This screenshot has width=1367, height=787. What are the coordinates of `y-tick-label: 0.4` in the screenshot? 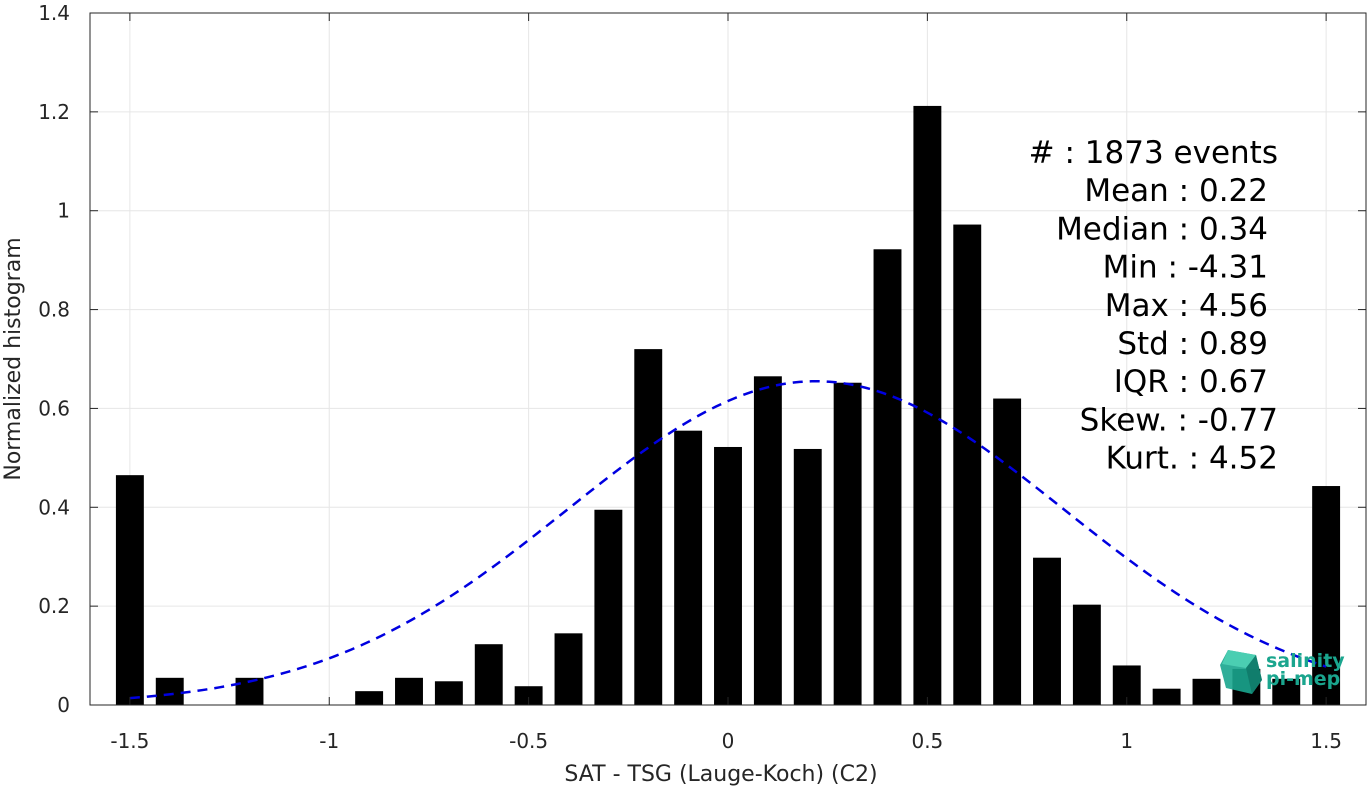 It's located at (54, 507).